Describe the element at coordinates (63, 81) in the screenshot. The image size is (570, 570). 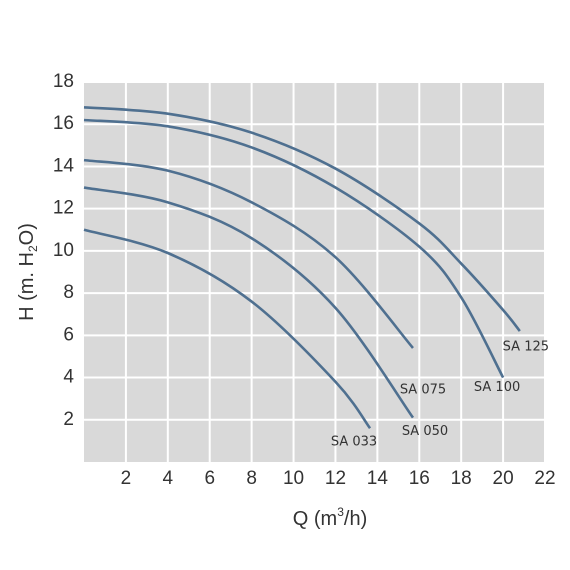
I see `y-tick-label: 18` at that location.